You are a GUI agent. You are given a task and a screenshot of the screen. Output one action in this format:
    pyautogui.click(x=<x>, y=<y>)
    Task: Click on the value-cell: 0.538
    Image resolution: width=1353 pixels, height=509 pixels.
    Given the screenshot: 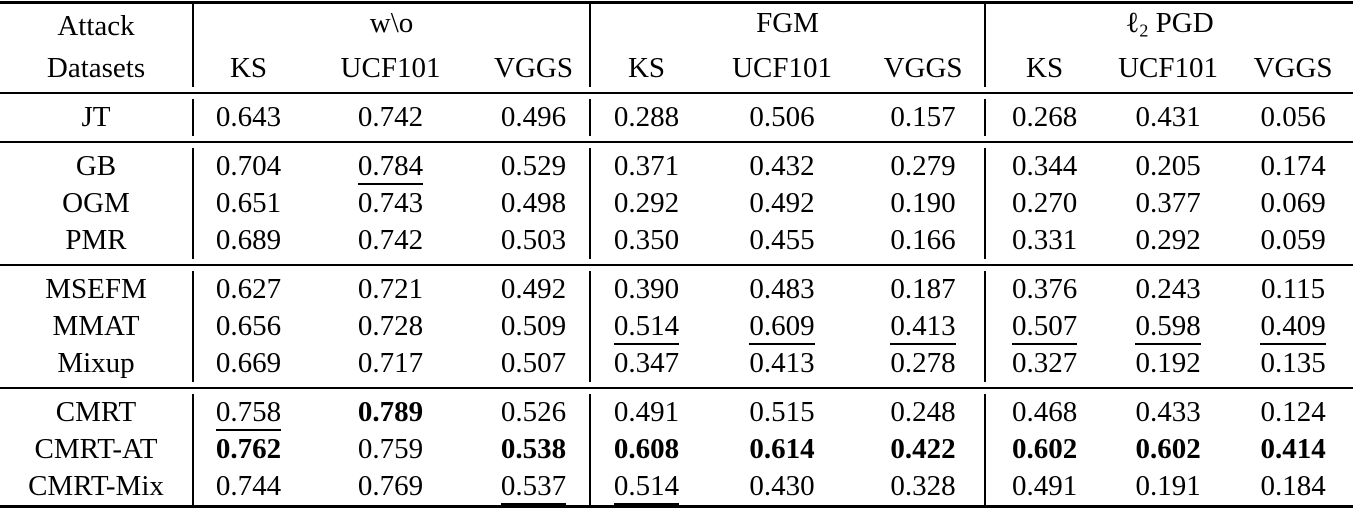 What is the action you would take?
    pyautogui.click(x=534, y=449)
    